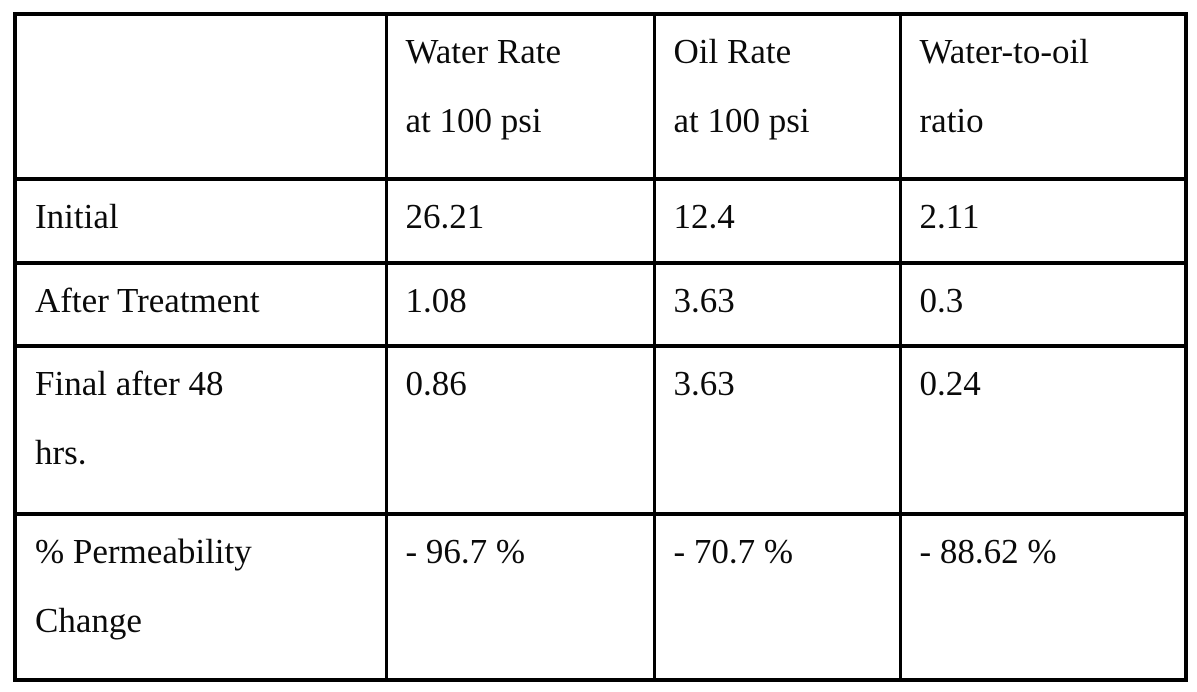 This screenshot has height=692, width=1197. What do you see at coordinates (777, 430) in the screenshot?
I see `cell-final-oil-rate: 3.63` at bounding box center [777, 430].